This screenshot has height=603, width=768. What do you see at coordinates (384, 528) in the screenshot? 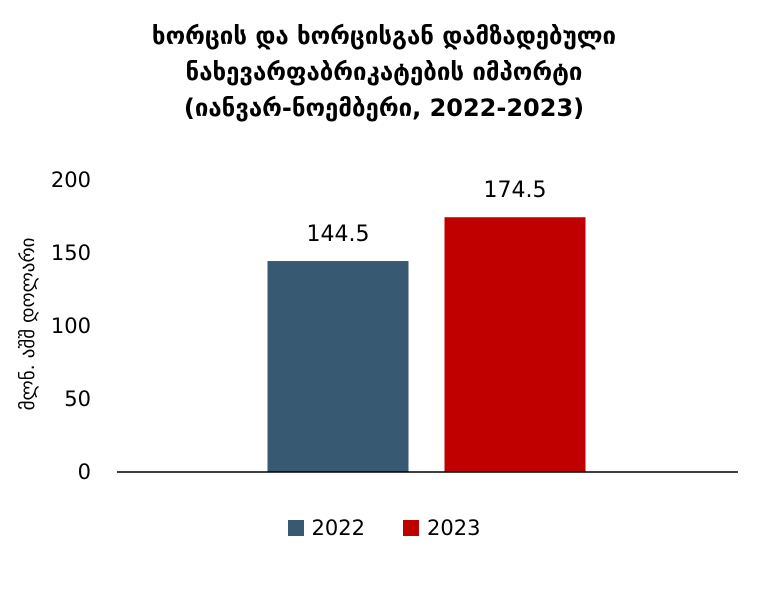
I see `legend: 2022 2023` at bounding box center [384, 528].